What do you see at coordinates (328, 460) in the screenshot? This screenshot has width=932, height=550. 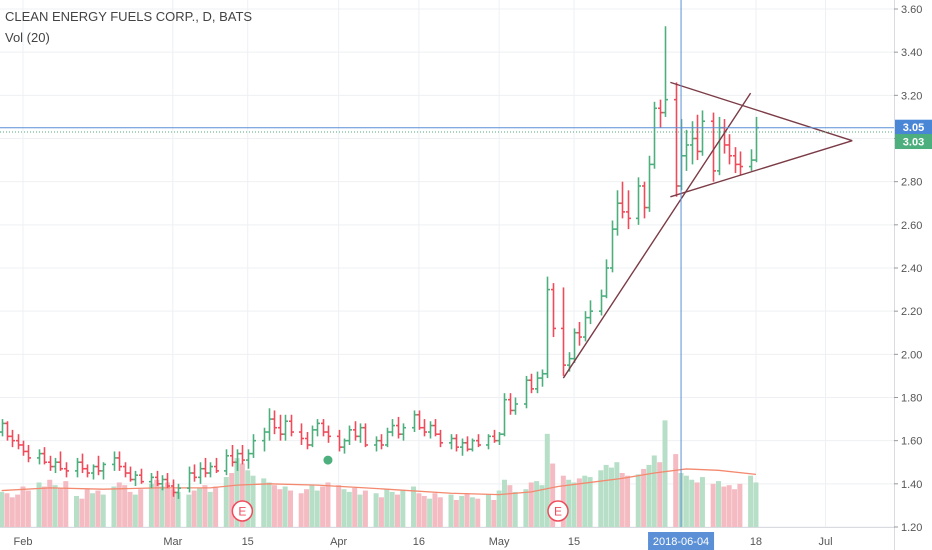 I see `dividend-marker` at bounding box center [328, 460].